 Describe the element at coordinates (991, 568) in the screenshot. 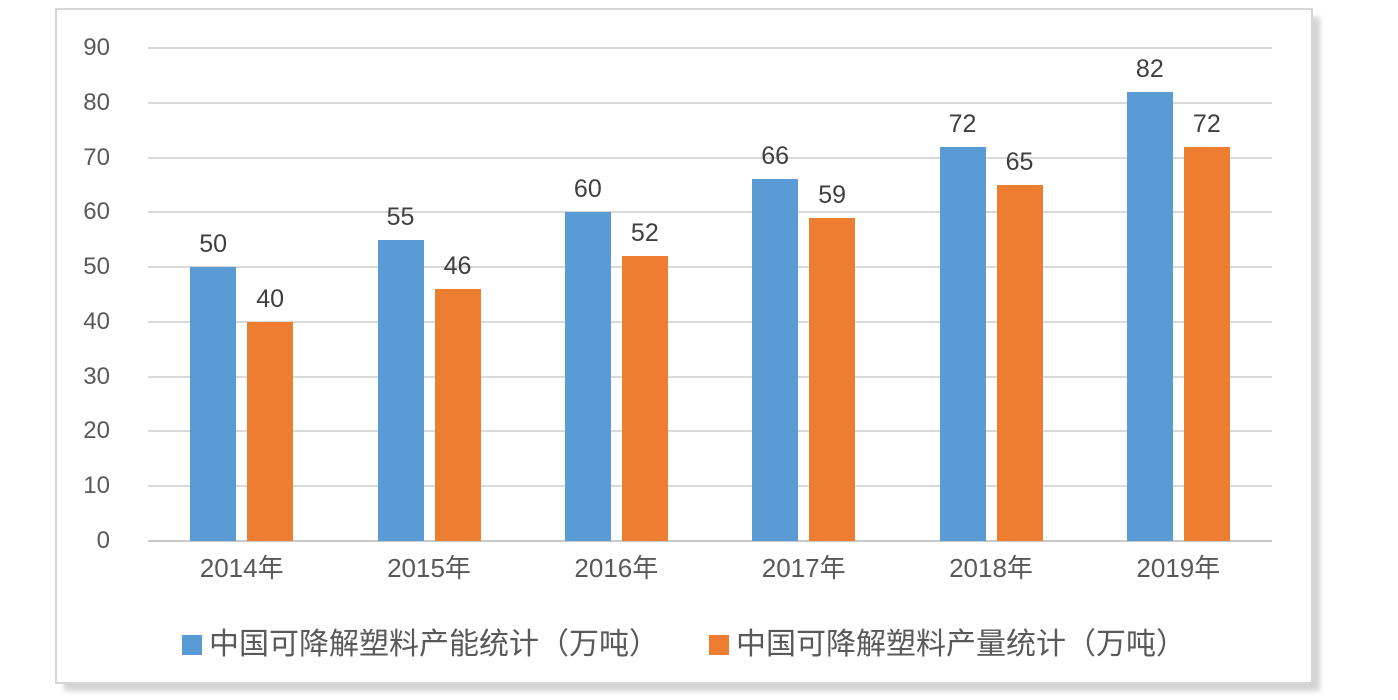

I see `x-tick-label-2018年: 2018年` at that location.